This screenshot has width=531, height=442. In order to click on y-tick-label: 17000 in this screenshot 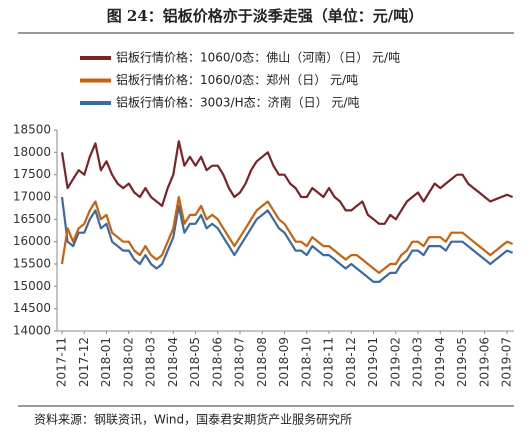, I will do `click(32, 197)`.